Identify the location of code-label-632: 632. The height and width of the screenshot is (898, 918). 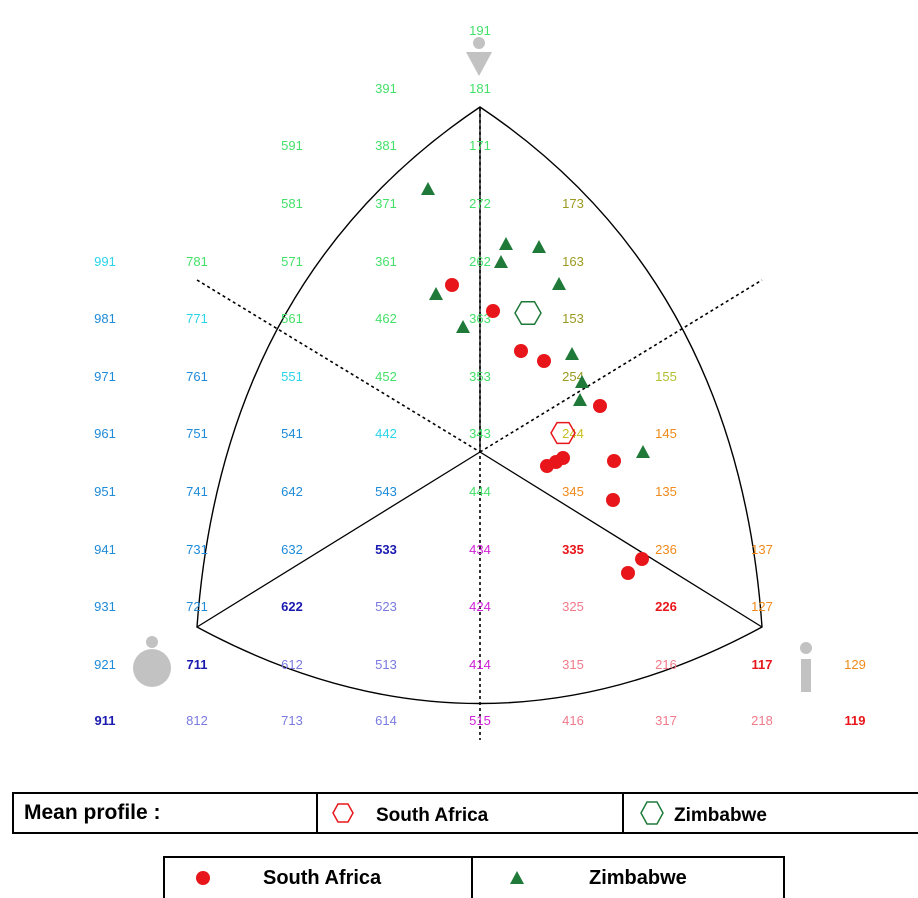
(292, 549).